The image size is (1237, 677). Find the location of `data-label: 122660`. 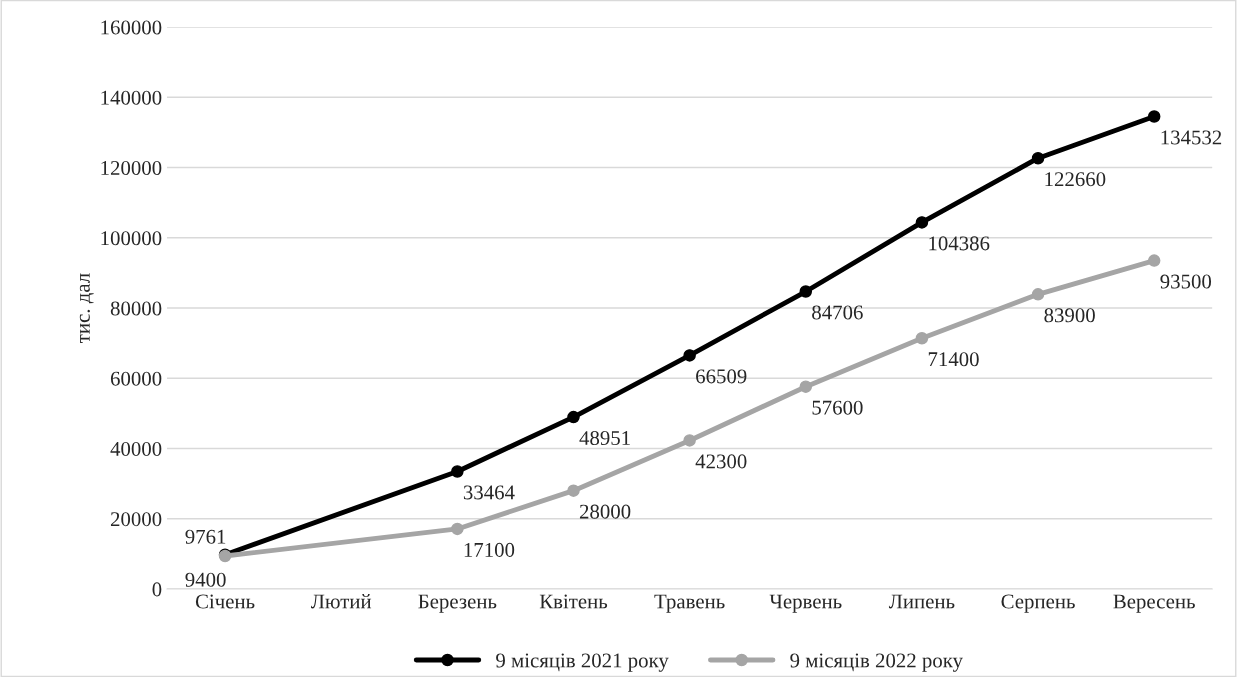

data-label: 122660 is located at coordinates (1075, 179).